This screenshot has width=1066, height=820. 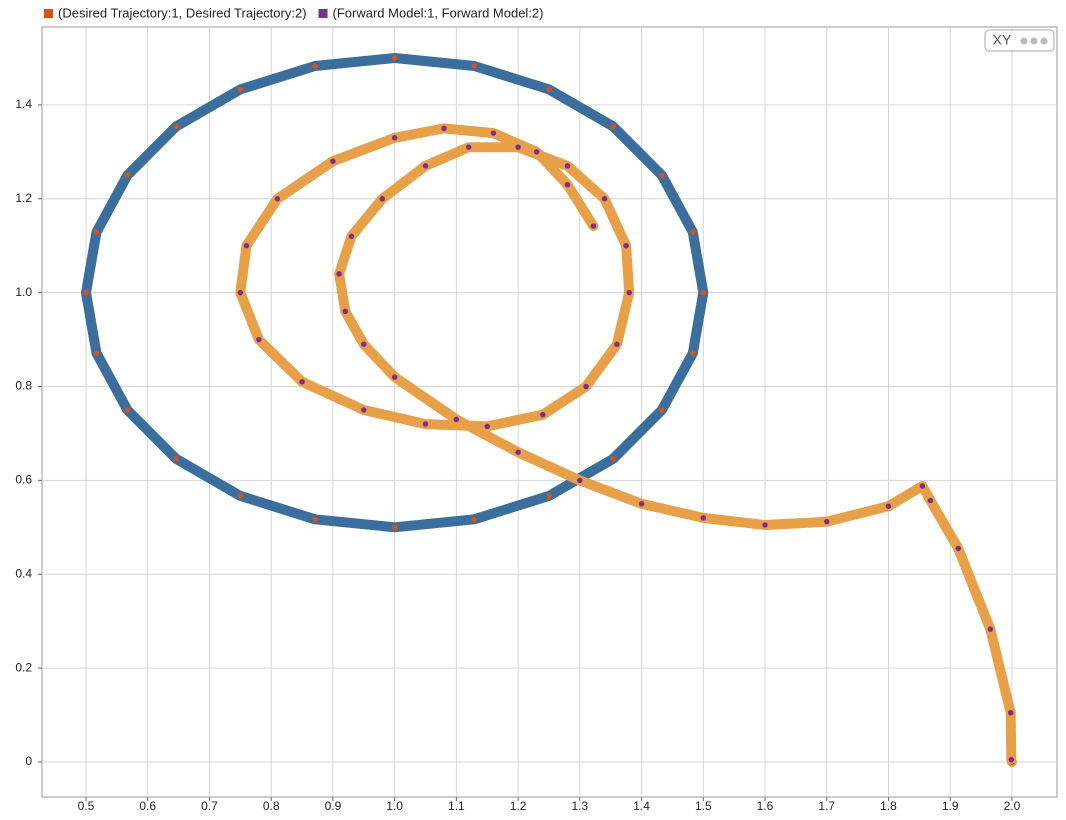 What do you see at coordinates (23, 386) in the screenshot?
I see `y-tick-label: 0.8` at bounding box center [23, 386].